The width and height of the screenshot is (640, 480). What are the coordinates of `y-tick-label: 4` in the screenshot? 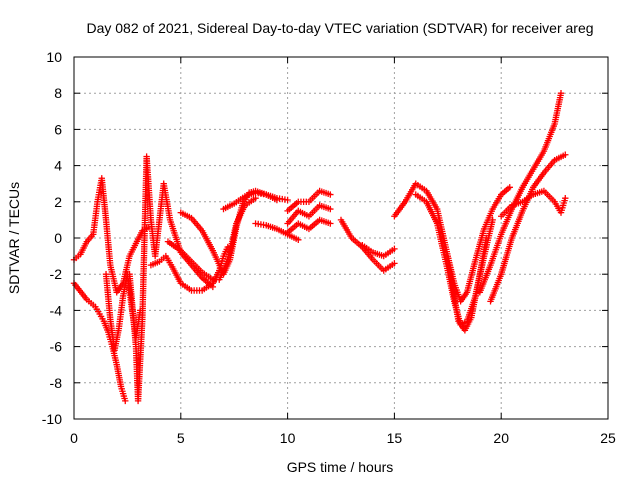 It's located at (58, 166).